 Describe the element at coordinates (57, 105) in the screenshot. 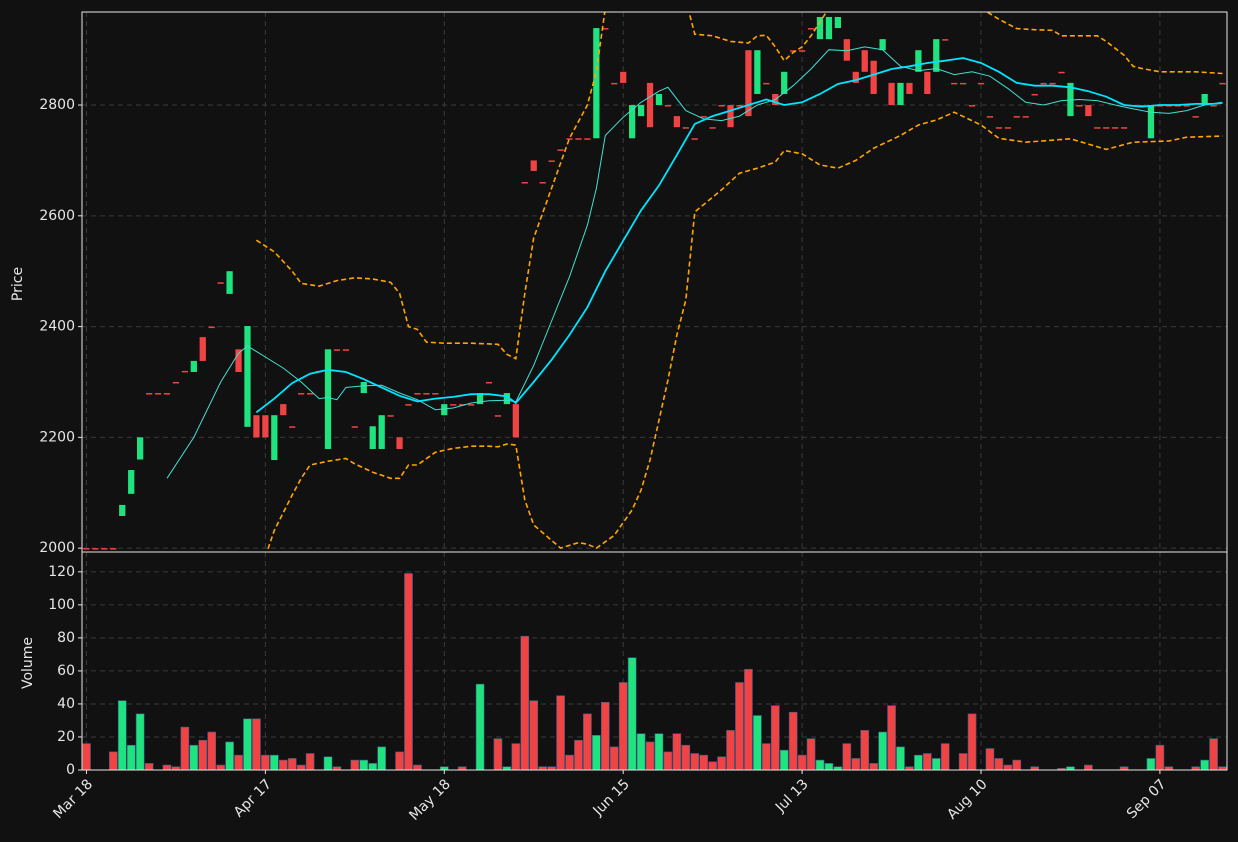

I see `y-tick-label: 2800` at that location.